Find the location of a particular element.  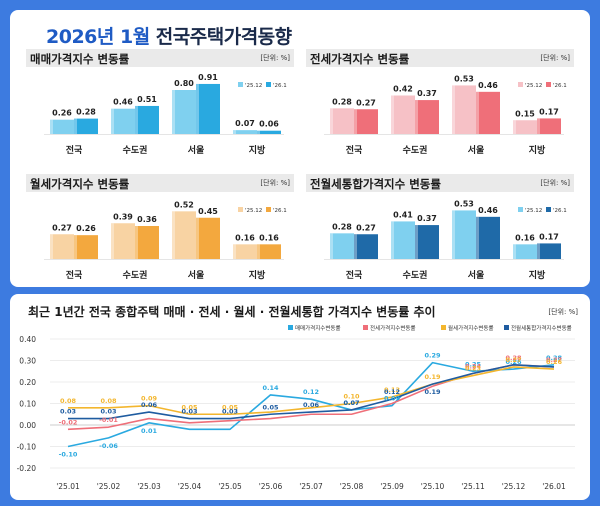

legend-label: 전월세통합가격지수변동률 is located at coordinates (541, 328).